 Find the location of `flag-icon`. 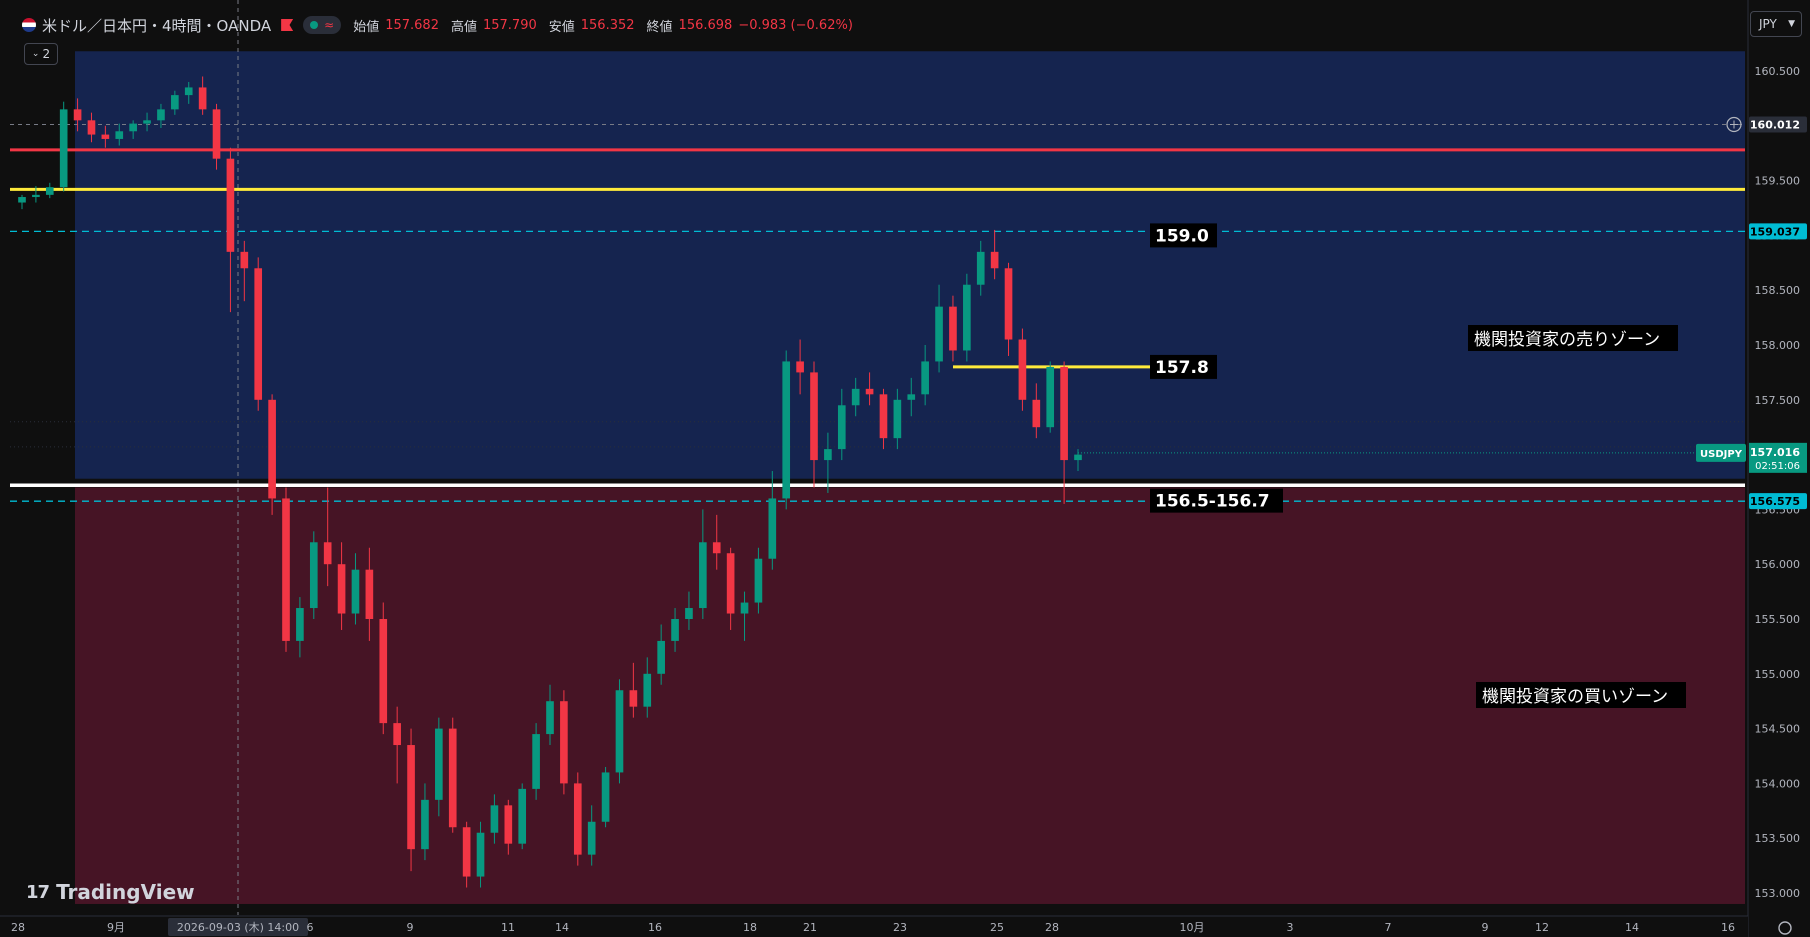

flag-icon is located at coordinates (287, 25).